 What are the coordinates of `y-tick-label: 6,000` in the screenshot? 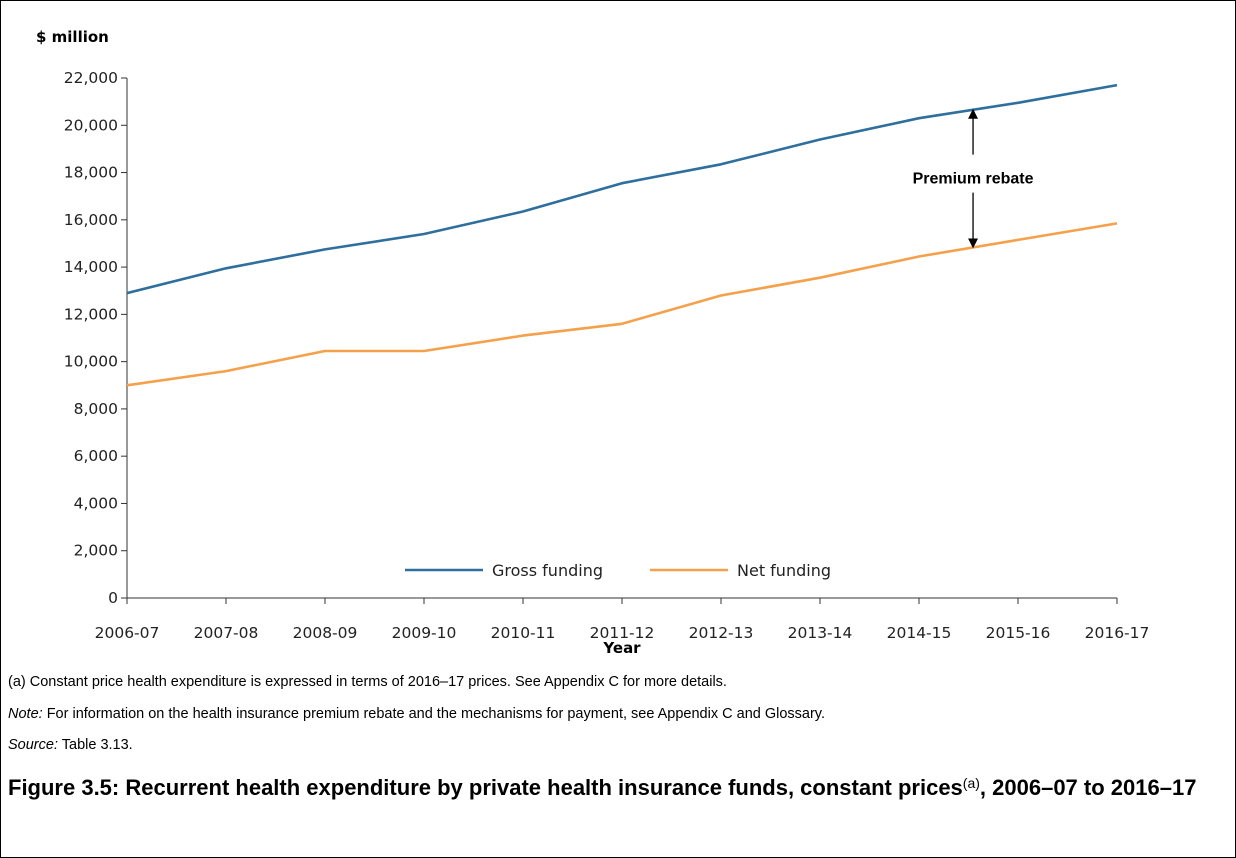 It's located at (96, 456).